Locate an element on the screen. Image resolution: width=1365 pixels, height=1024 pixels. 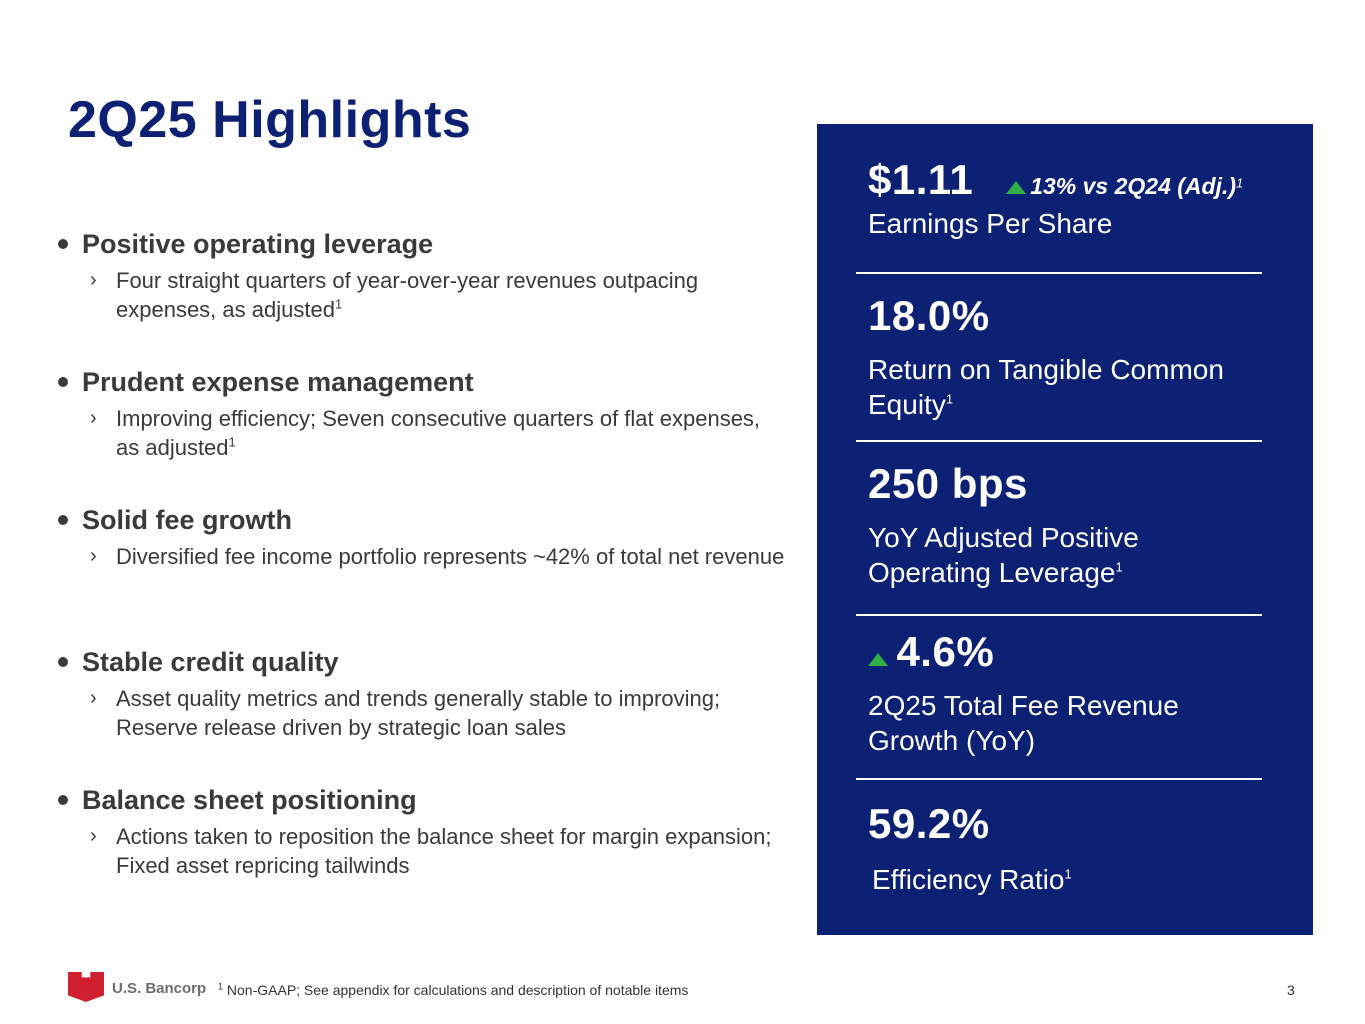
rotce-label-line1: Return on Tangible Common is located at coordinates (1046, 369).